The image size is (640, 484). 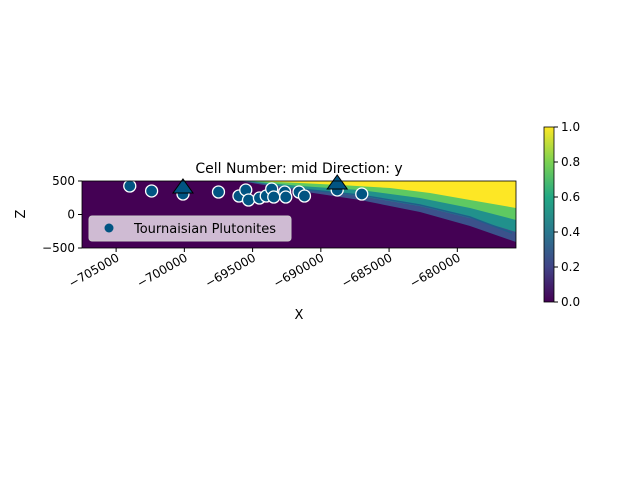 What do you see at coordinates (570, 267) in the screenshot?
I see `colorbar-tick-label: 0.2` at bounding box center [570, 267].